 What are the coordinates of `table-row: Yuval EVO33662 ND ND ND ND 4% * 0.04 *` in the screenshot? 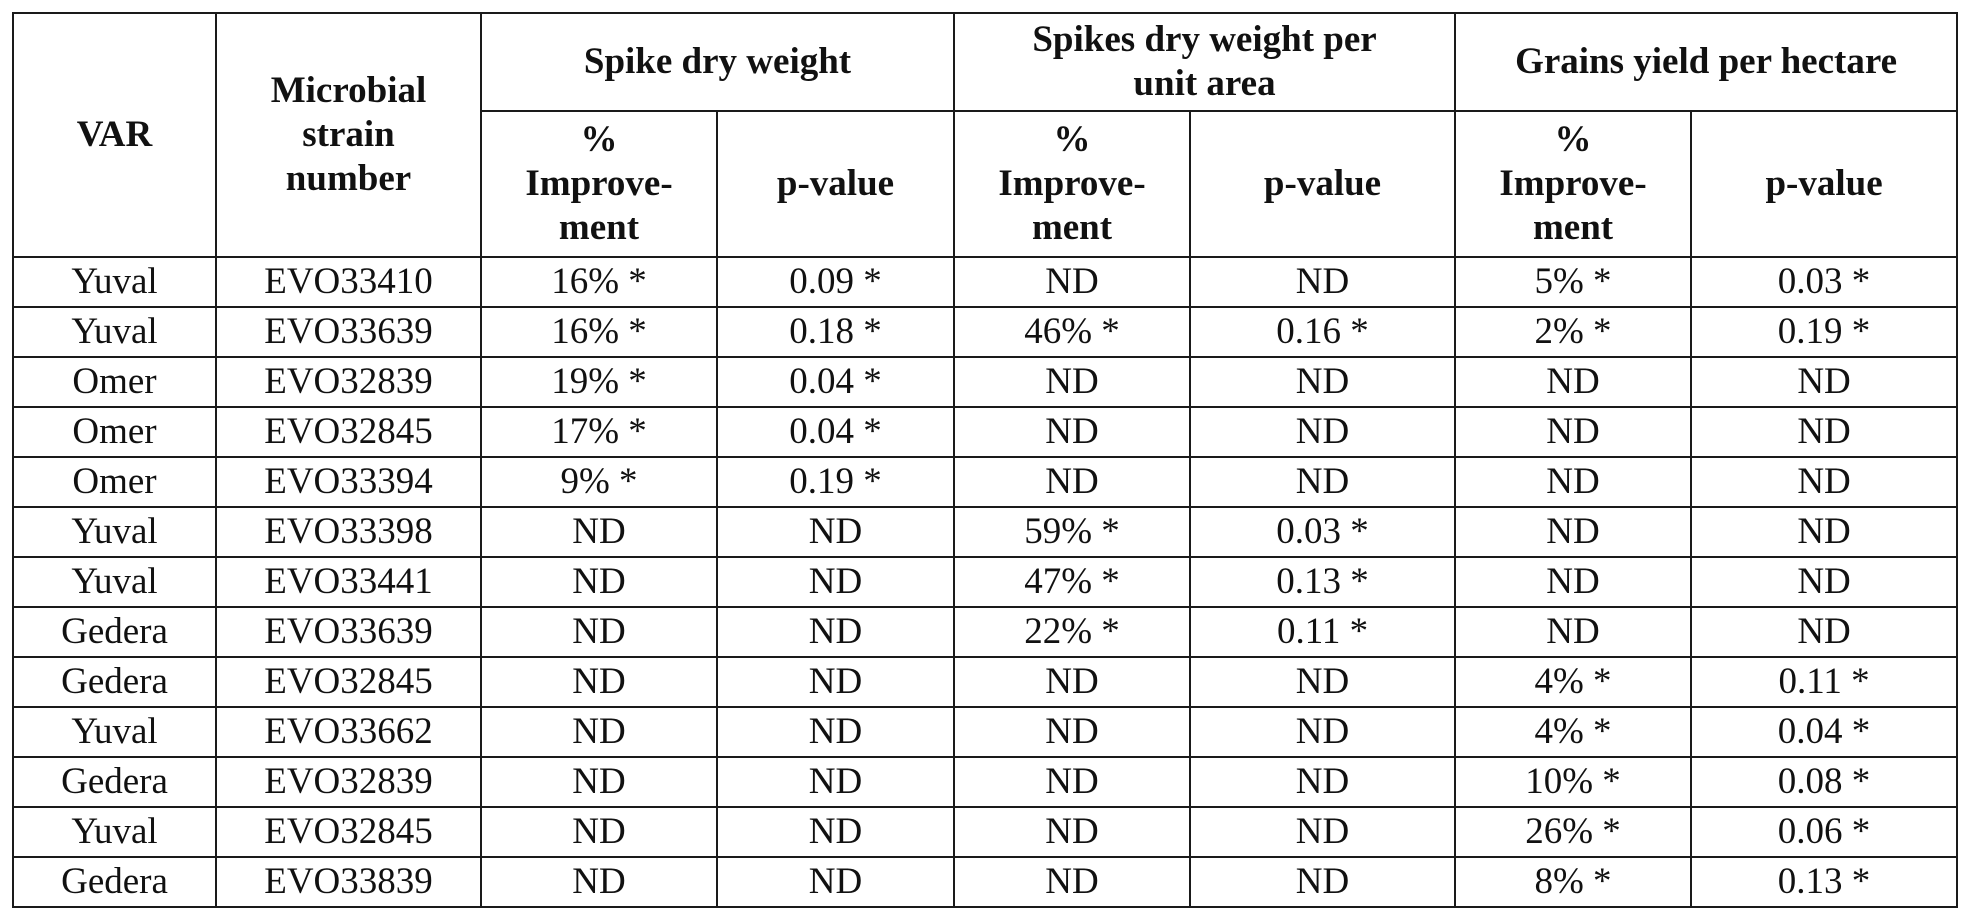 It's located at (985, 732).